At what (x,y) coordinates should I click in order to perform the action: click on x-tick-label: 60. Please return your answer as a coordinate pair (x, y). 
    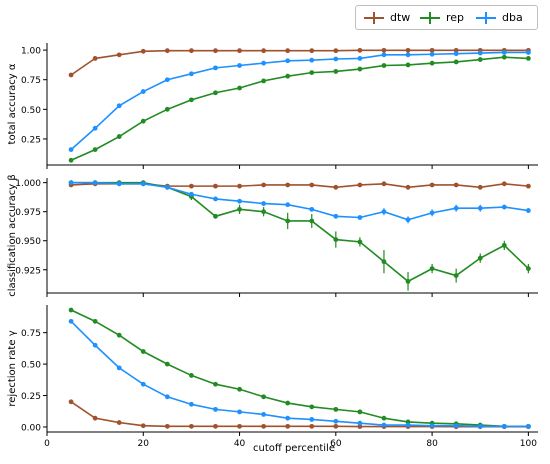
    Looking at the image, I should click on (336, 444).